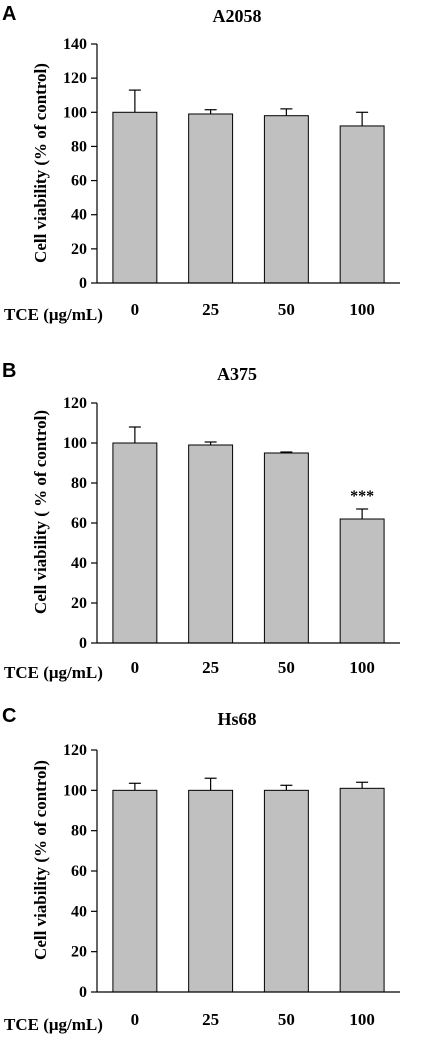  I want to click on chart-title: A2058, so click(237, 16).